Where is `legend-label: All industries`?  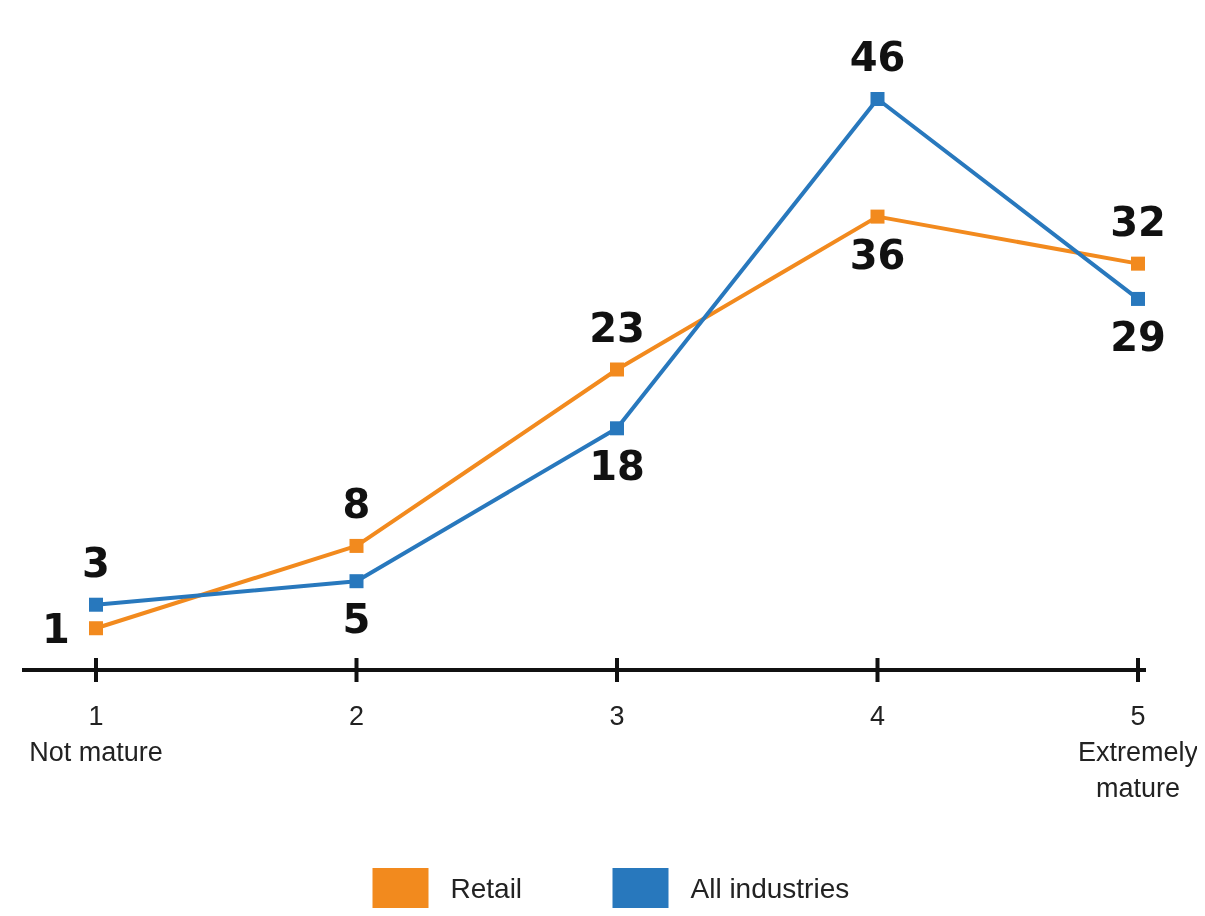 legend-label: All industries is located at coordinates (770, 888).